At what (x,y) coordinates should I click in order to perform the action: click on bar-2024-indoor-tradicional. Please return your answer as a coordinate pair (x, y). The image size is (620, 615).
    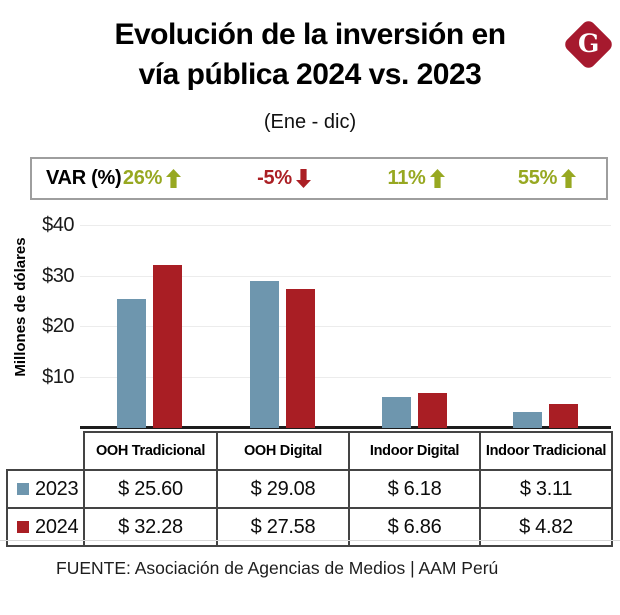
    Looking at the image, I should click on (563, 416).